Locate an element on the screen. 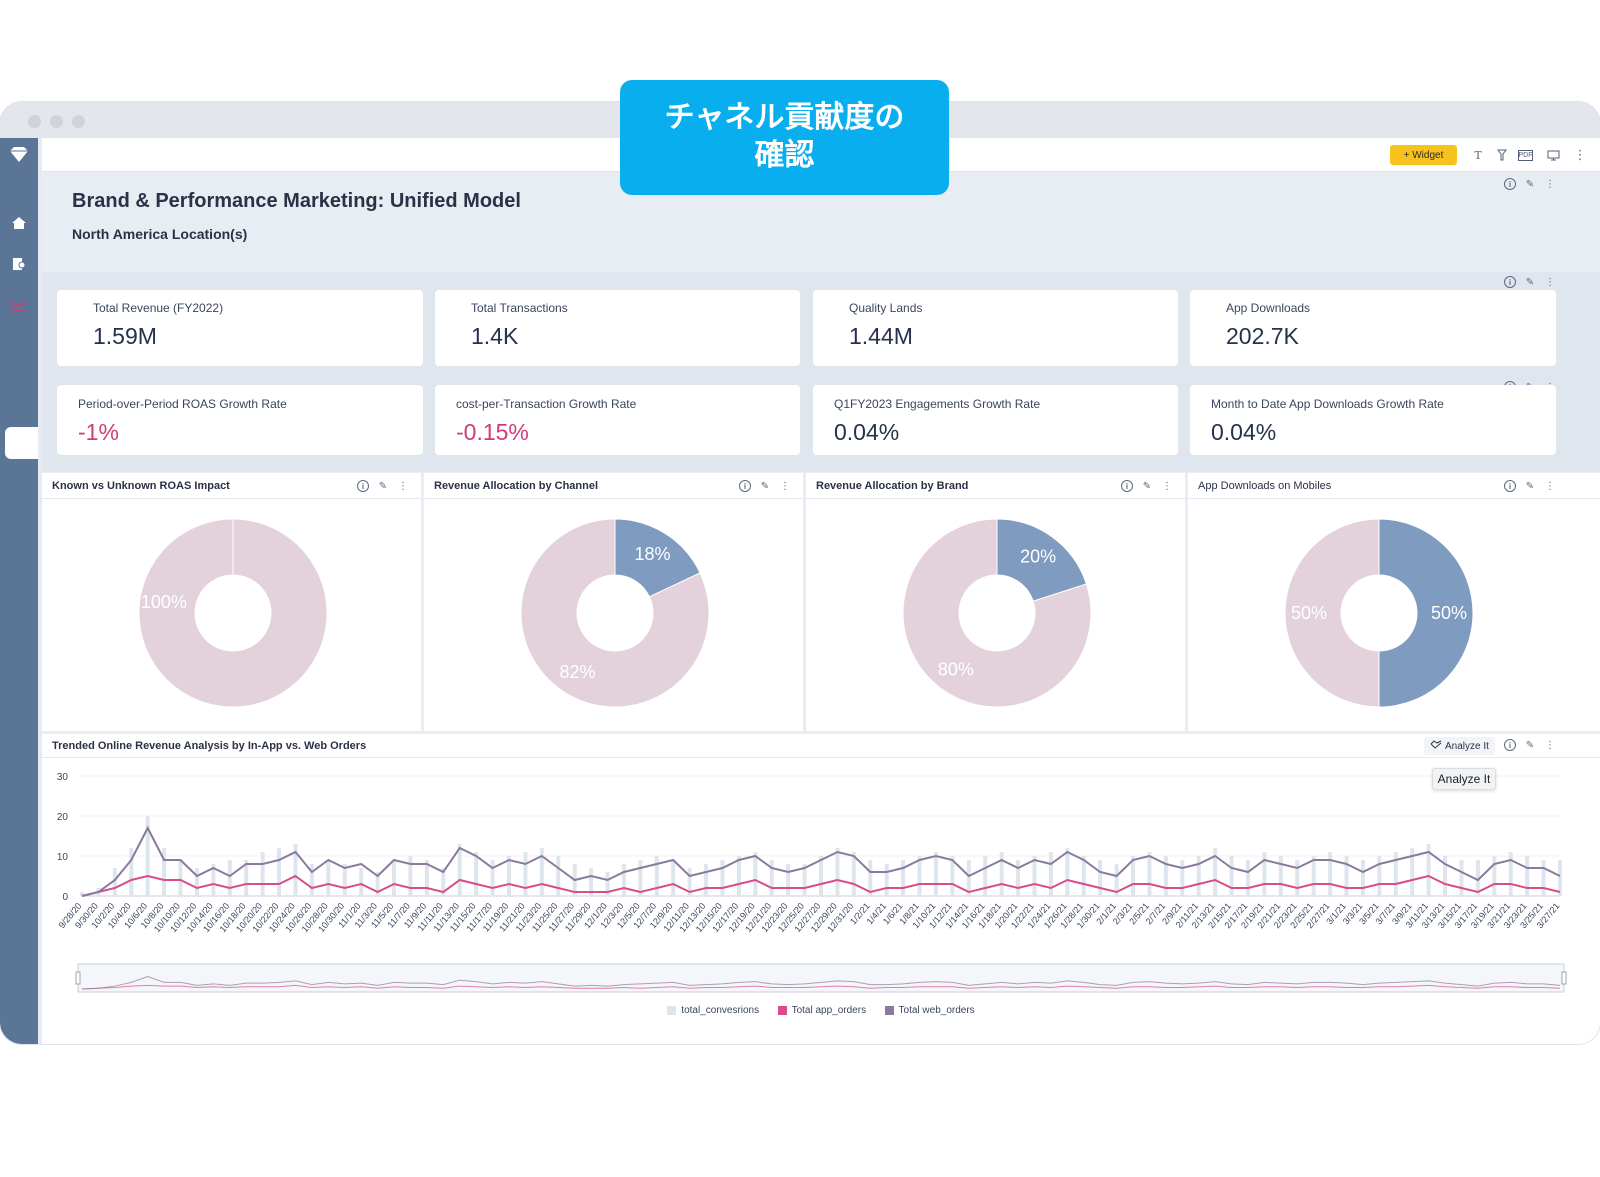 This screenshot has width=1600, height=1177. user-report-icon is located at coordinates (19, 264).